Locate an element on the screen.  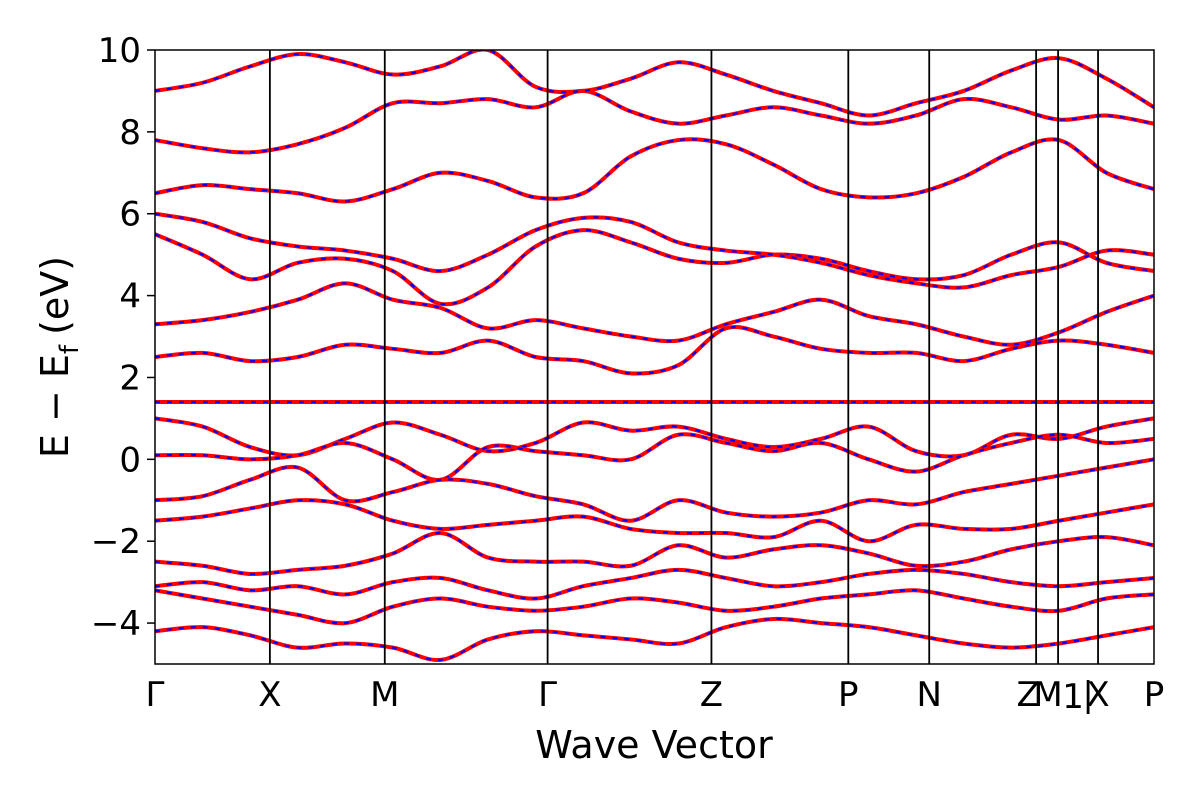
y-tick-label: 8 is located at coordinates (130, 133).